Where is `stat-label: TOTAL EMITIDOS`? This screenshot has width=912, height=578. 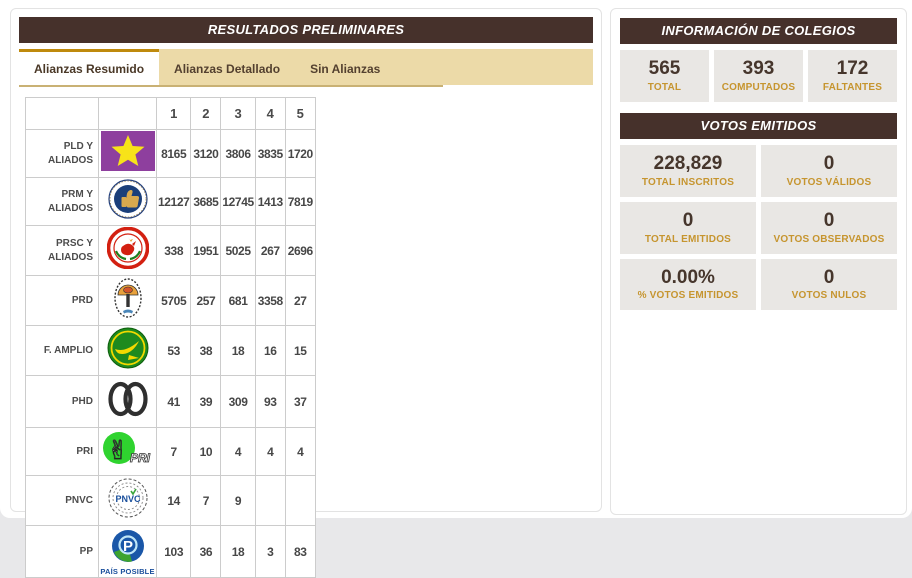 stat-label: TOTAL EMITIDOS is located at coordinates (688, 239).